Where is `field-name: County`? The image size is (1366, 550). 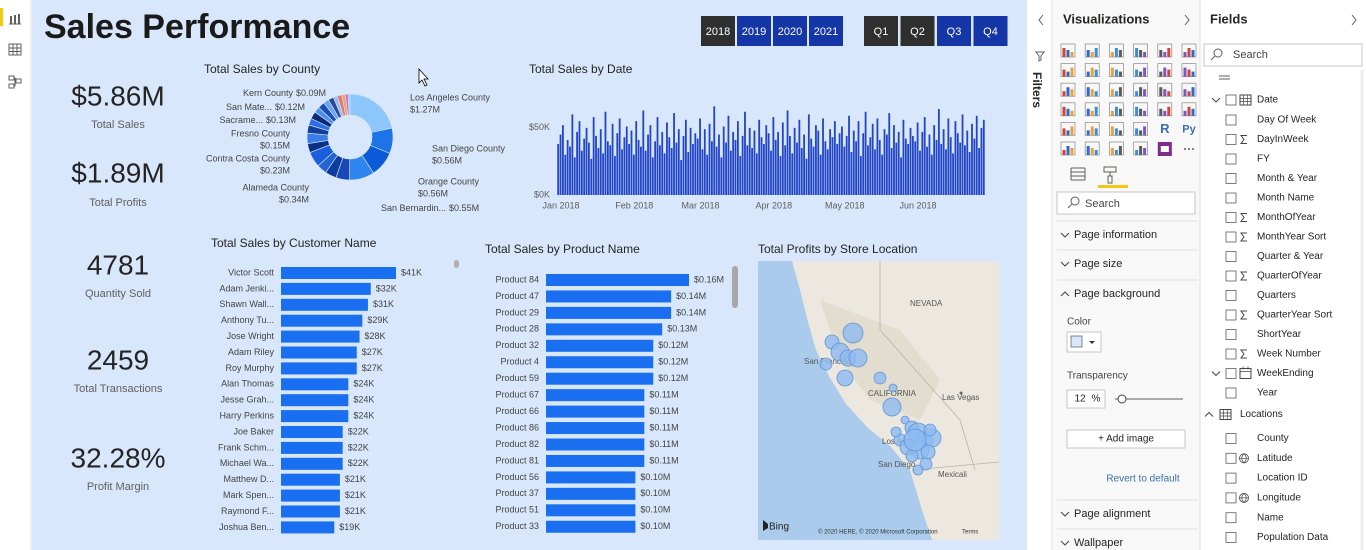 field-name: County is located at coordinates (1273, 438).